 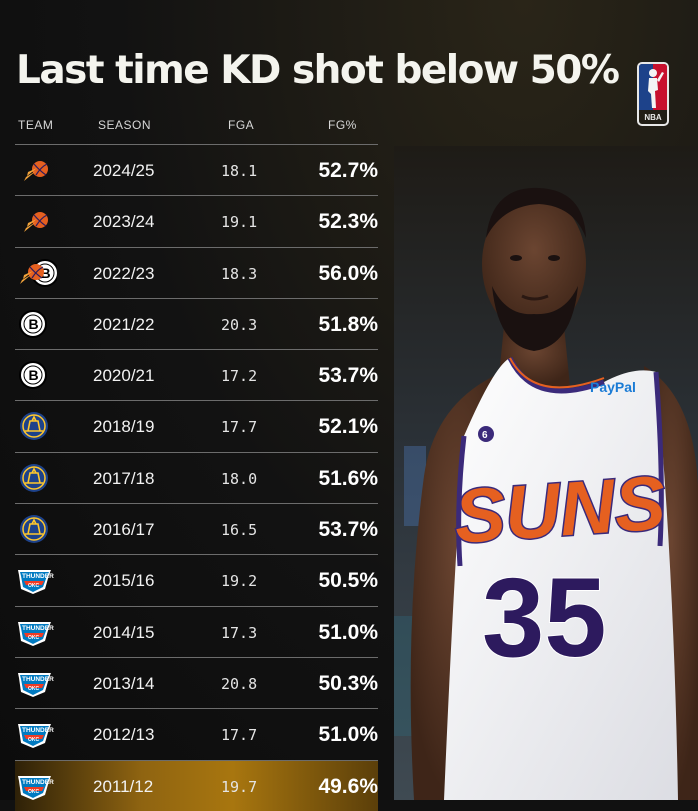 I want to click on table-row: 2017/18 18.0 51.6%, so click(x=196, y=477).